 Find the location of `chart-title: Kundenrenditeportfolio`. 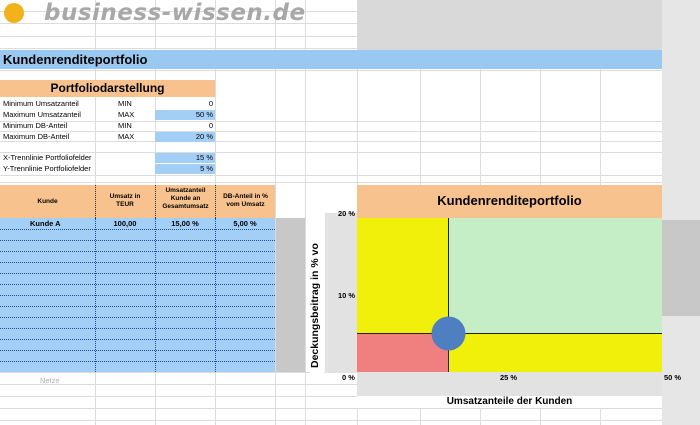

chart-title: Kundenrenditeportfolio is located at coordinates (509, 200).